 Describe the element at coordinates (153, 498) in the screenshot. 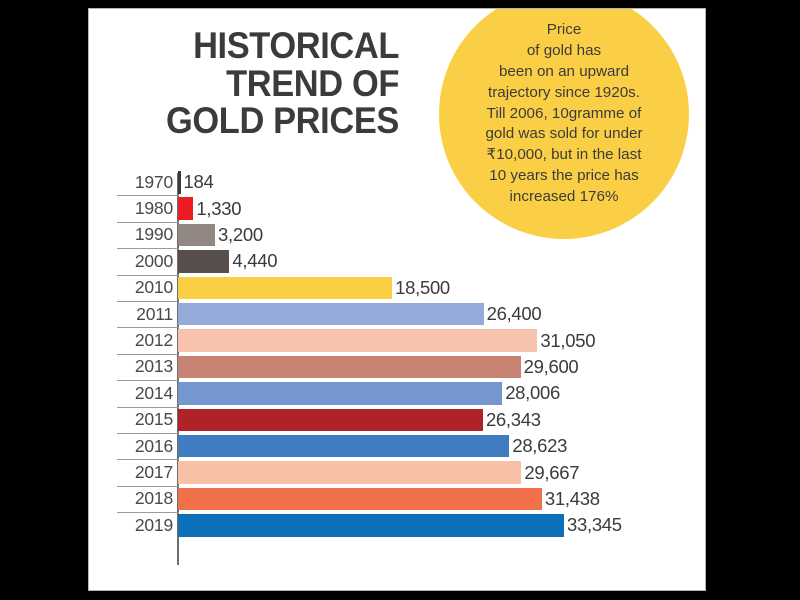

I see `year-label: 2018` at that location.